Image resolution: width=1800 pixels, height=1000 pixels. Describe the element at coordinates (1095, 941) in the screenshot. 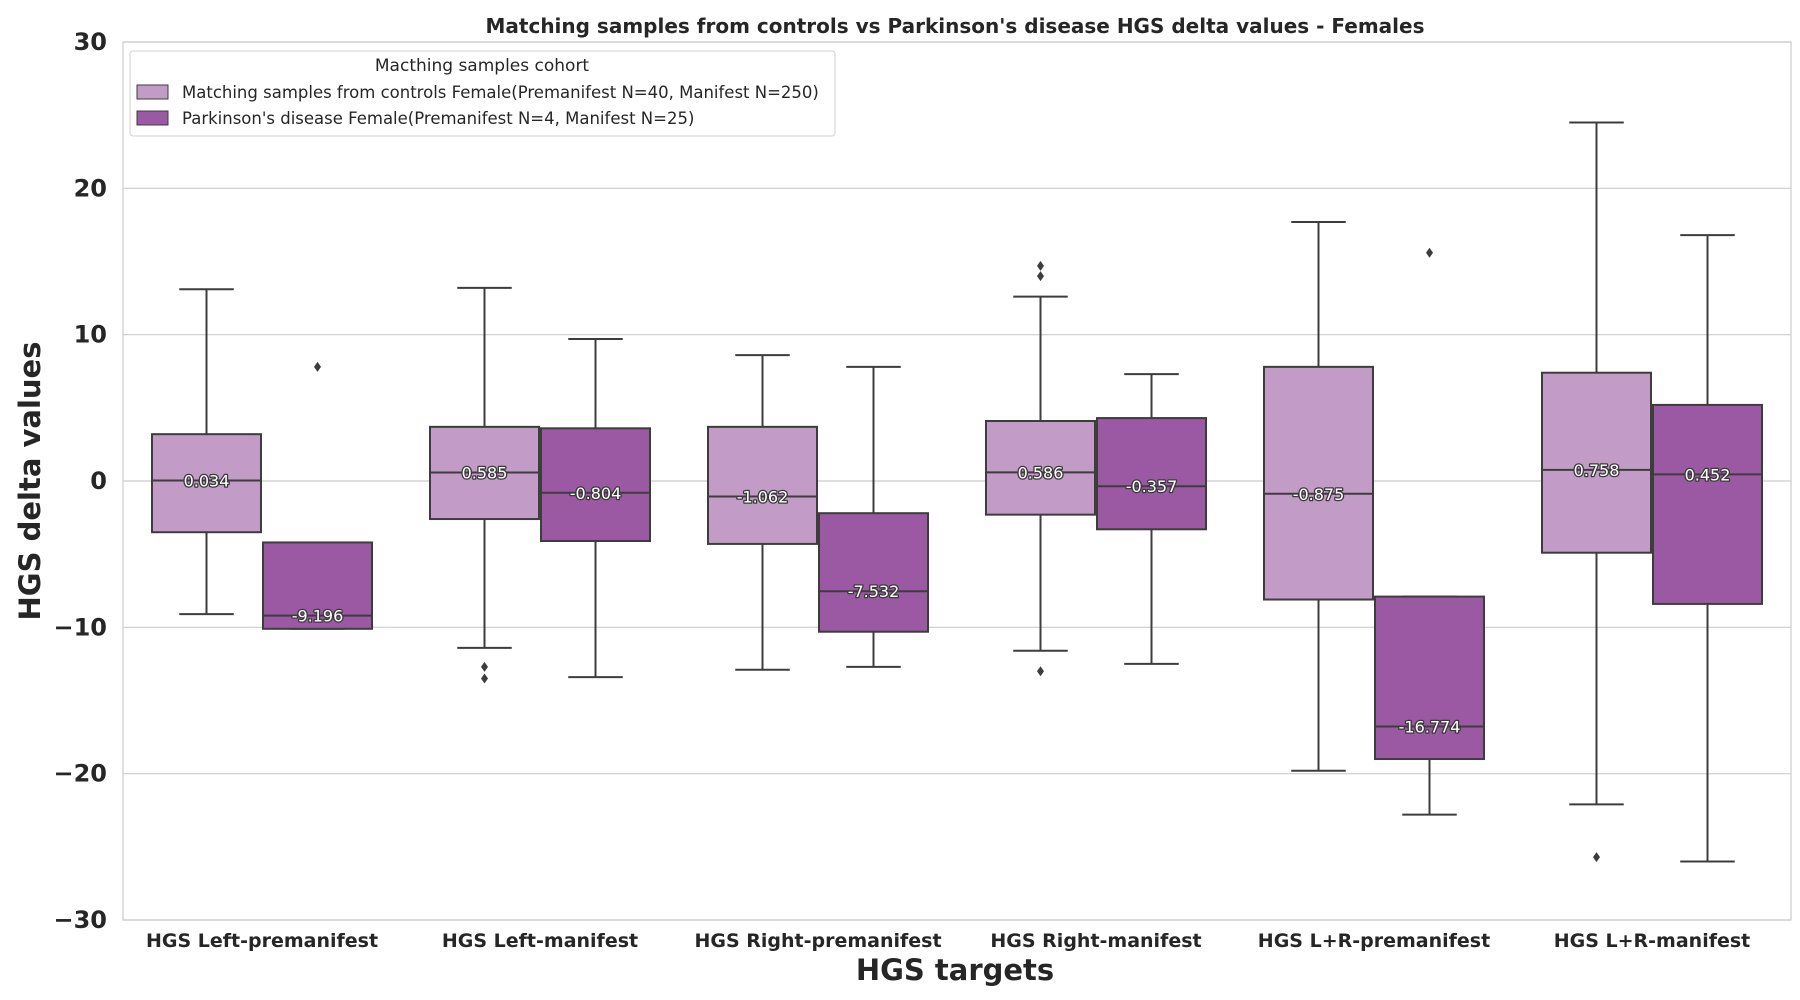

I see `x-tick-label: HGS Right-manifest` at that location.